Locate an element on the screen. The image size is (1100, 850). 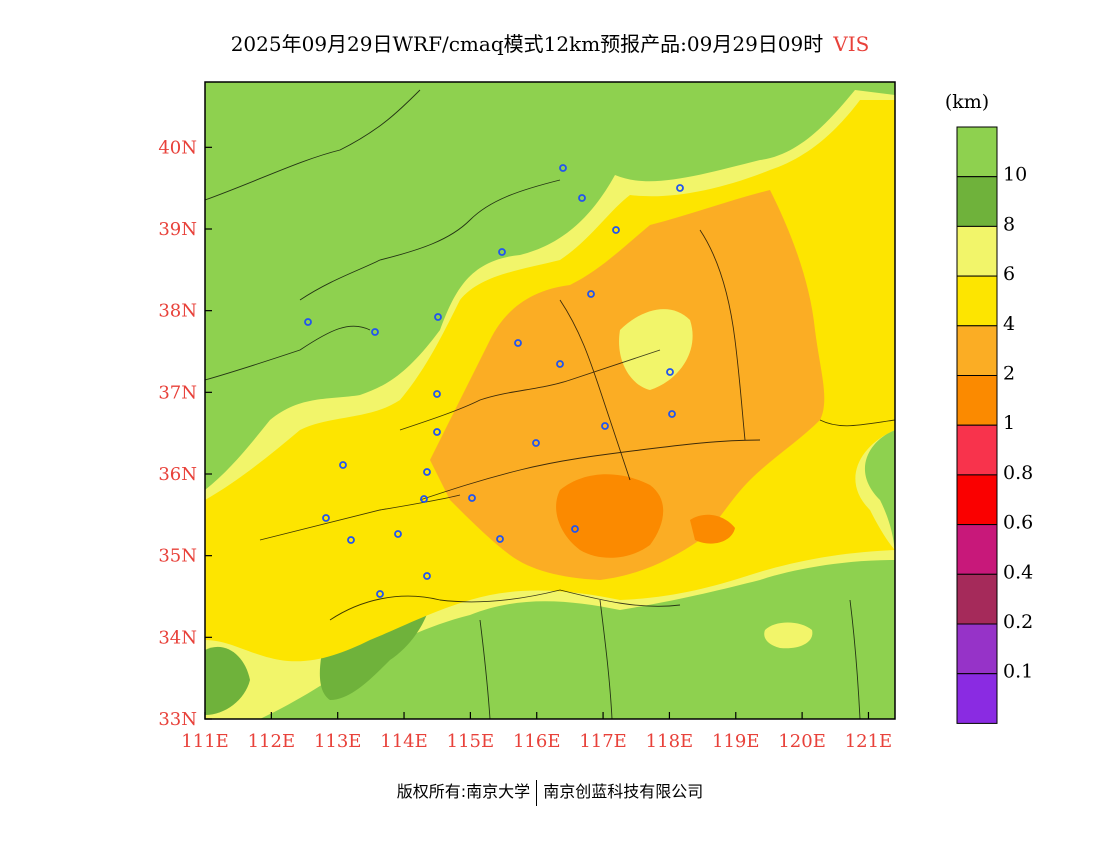
company-text: 南京创蓝科技有限公司 is located at coordinates (623, 791).